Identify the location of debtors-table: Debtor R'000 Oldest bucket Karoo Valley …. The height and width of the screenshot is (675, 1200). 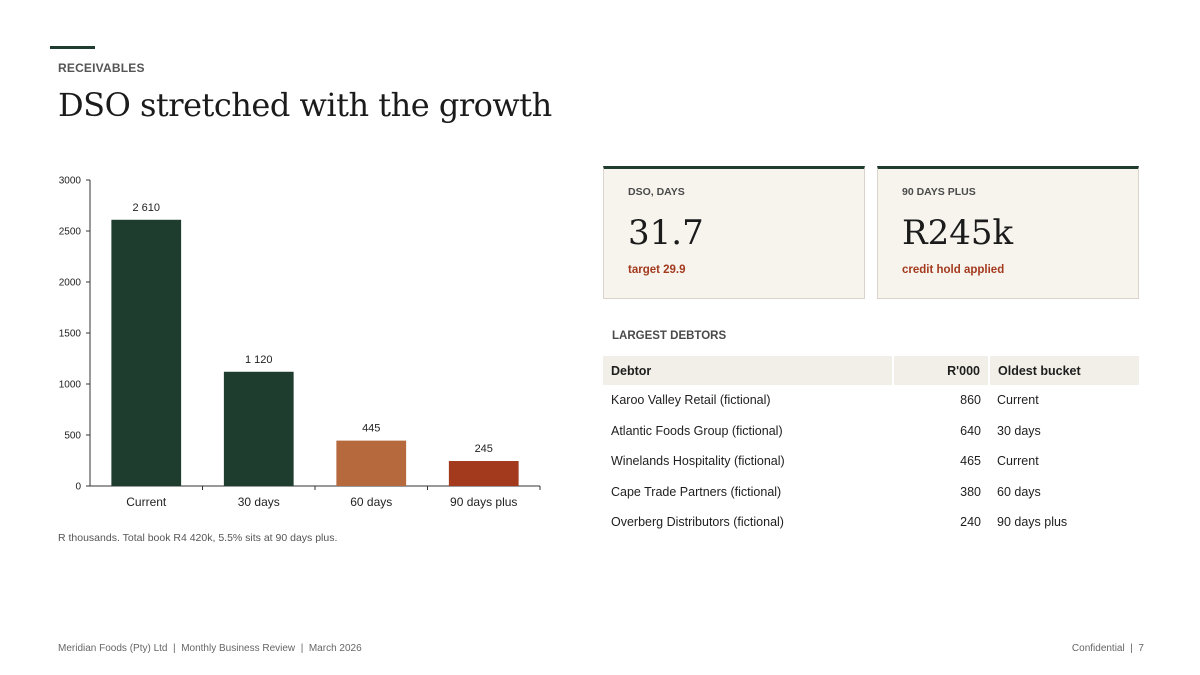
(871, 447).